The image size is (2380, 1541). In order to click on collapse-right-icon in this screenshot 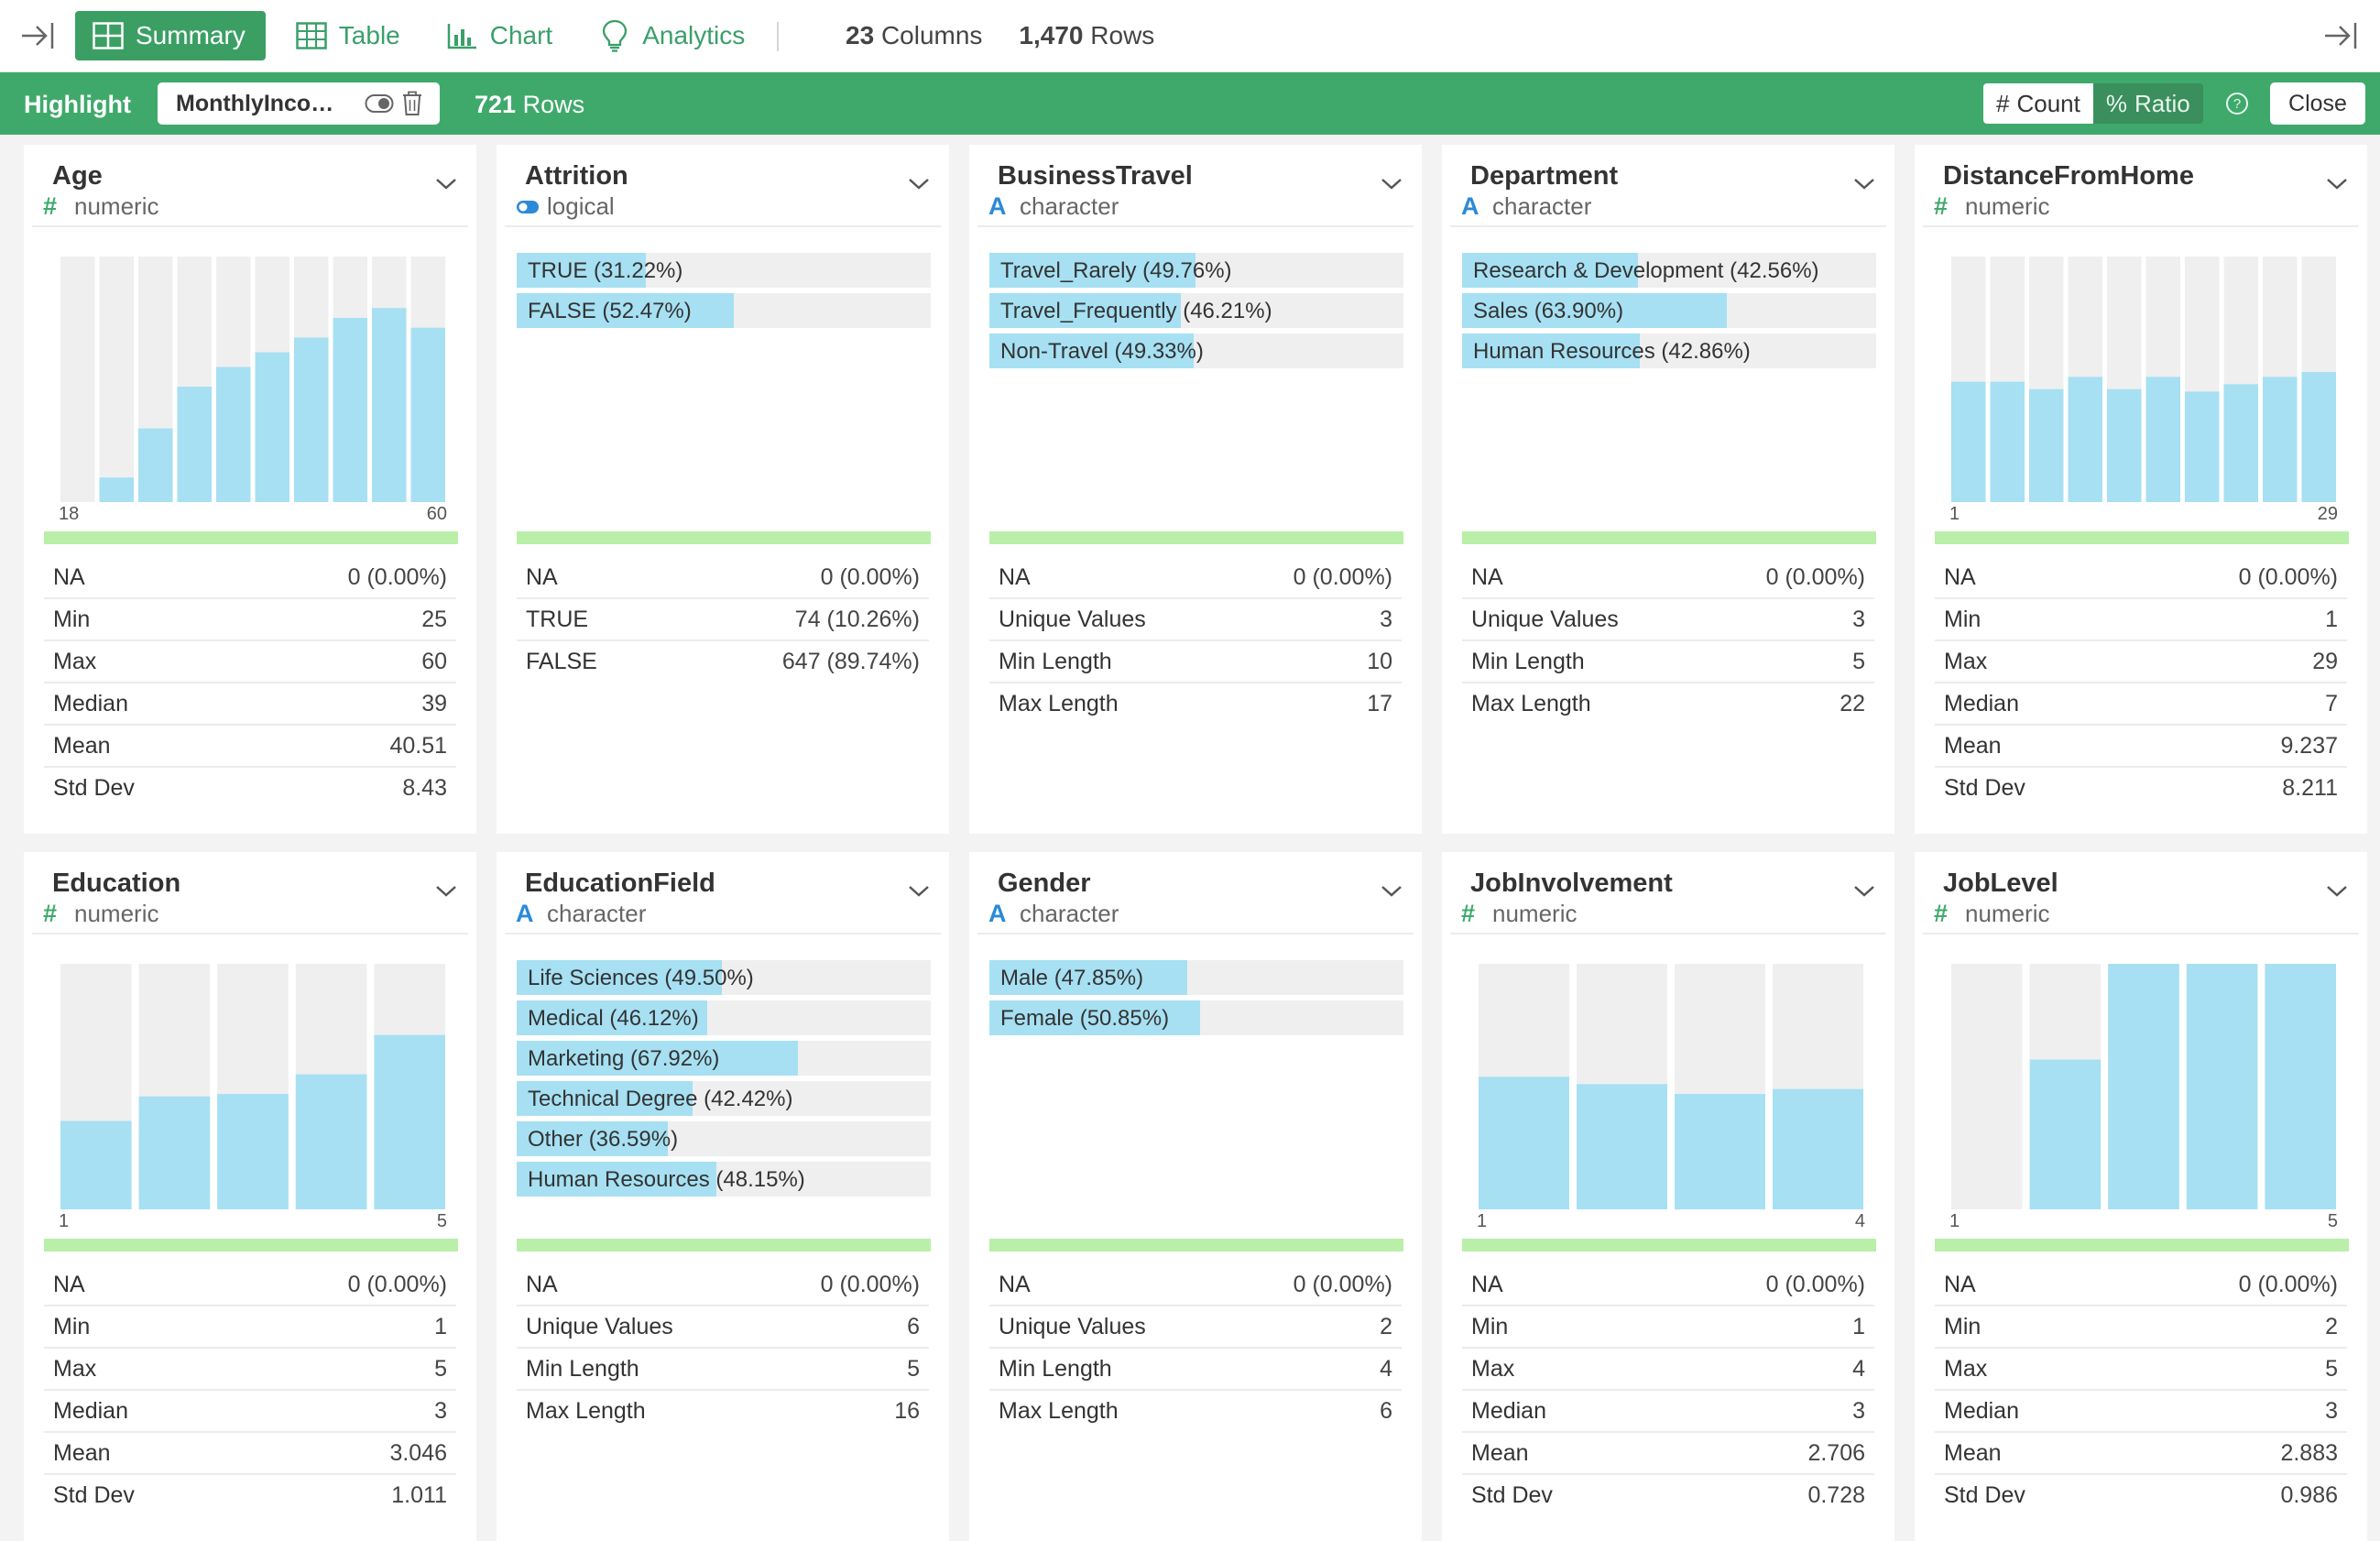, I will do `click(2341, 35)`.